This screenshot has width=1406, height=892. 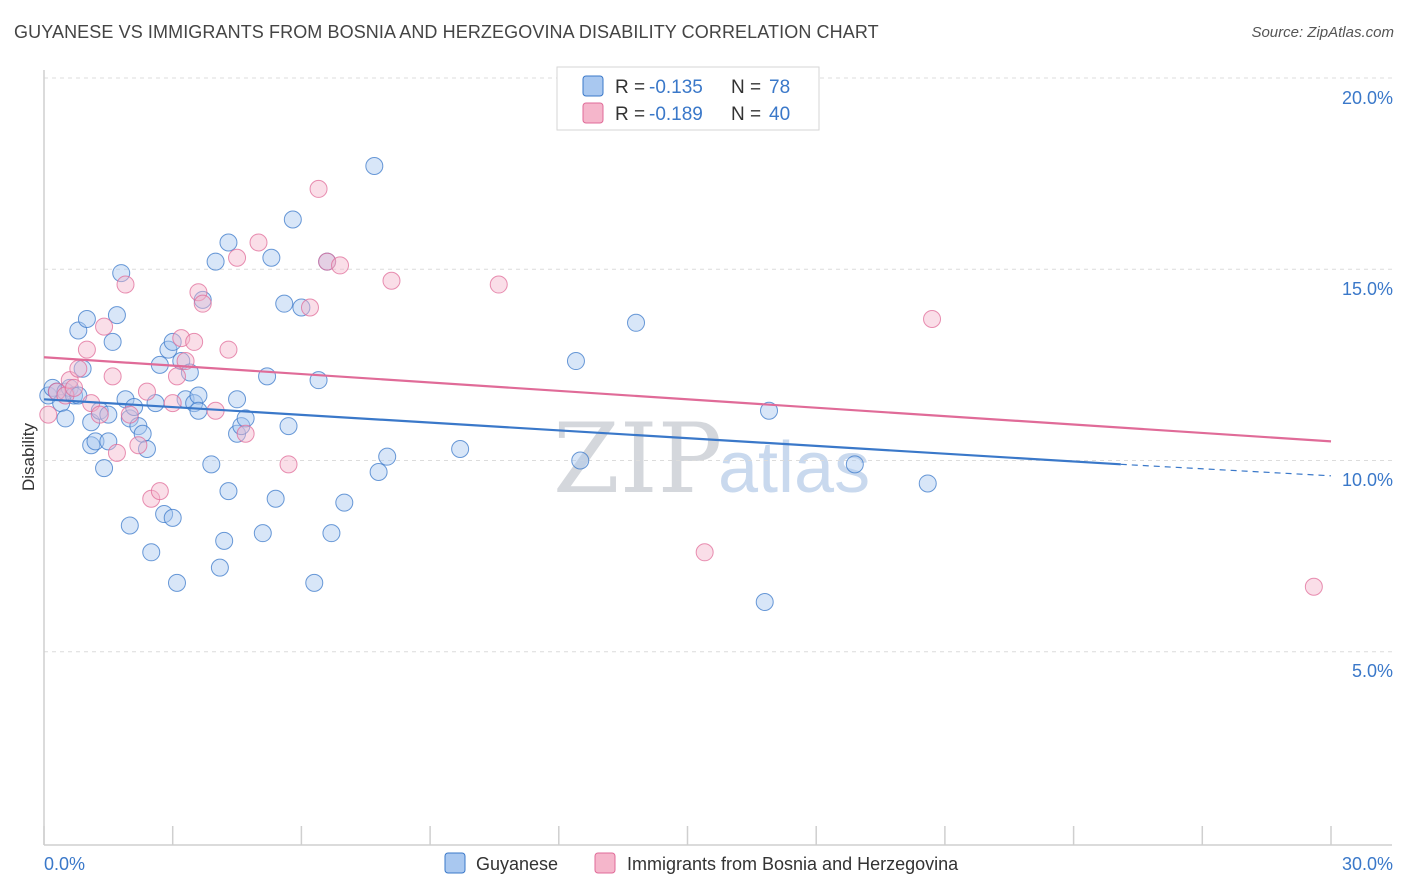 What do you see at coordinates (455, 863) in the screenshot?
I see `bottom-legend-swatch-blue` at bounding box center [455, 863].